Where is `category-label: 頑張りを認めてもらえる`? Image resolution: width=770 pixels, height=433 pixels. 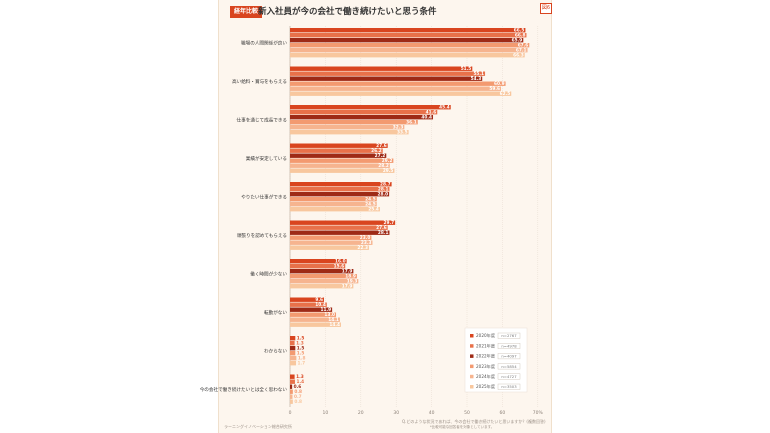 category-label: 頑張りを認めてもらえる is located at coordinates (262, 235).